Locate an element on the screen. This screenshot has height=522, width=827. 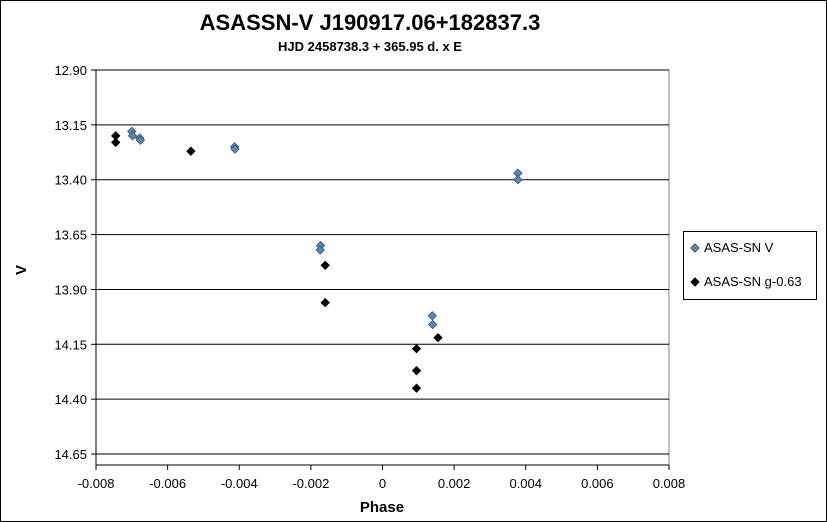
x-tick-label: 0.006 is located at coordinates (597, 483).